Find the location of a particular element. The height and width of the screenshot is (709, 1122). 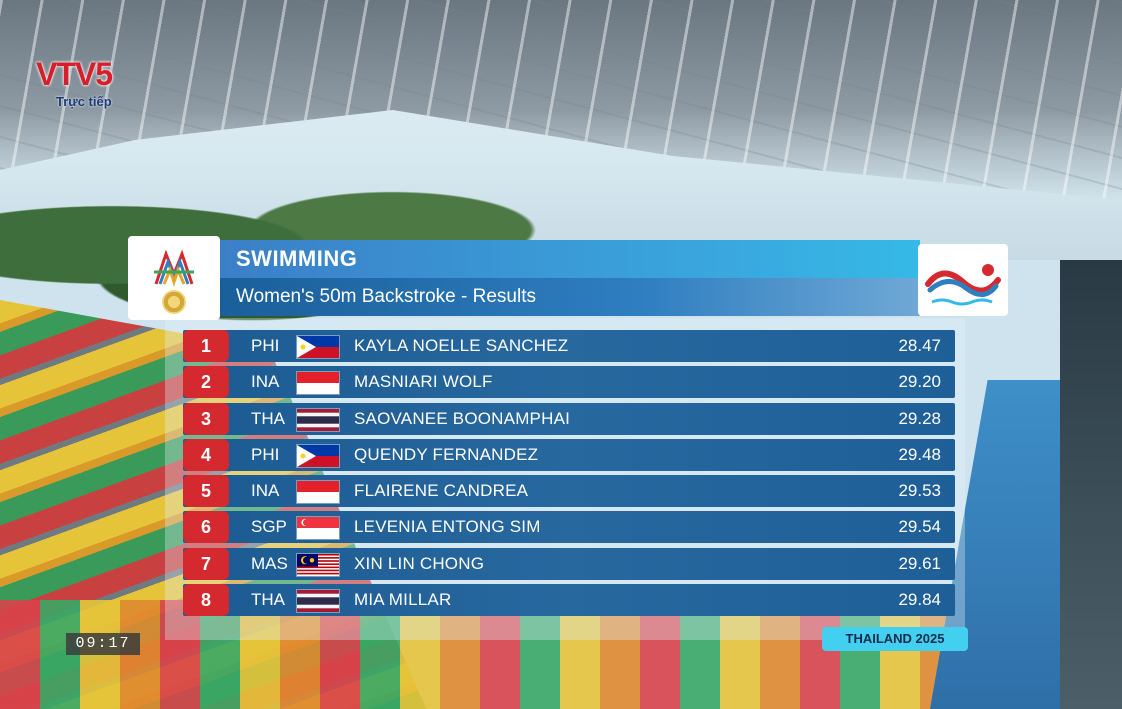

result-time: 28.47 is located at coordinates (919, 345).